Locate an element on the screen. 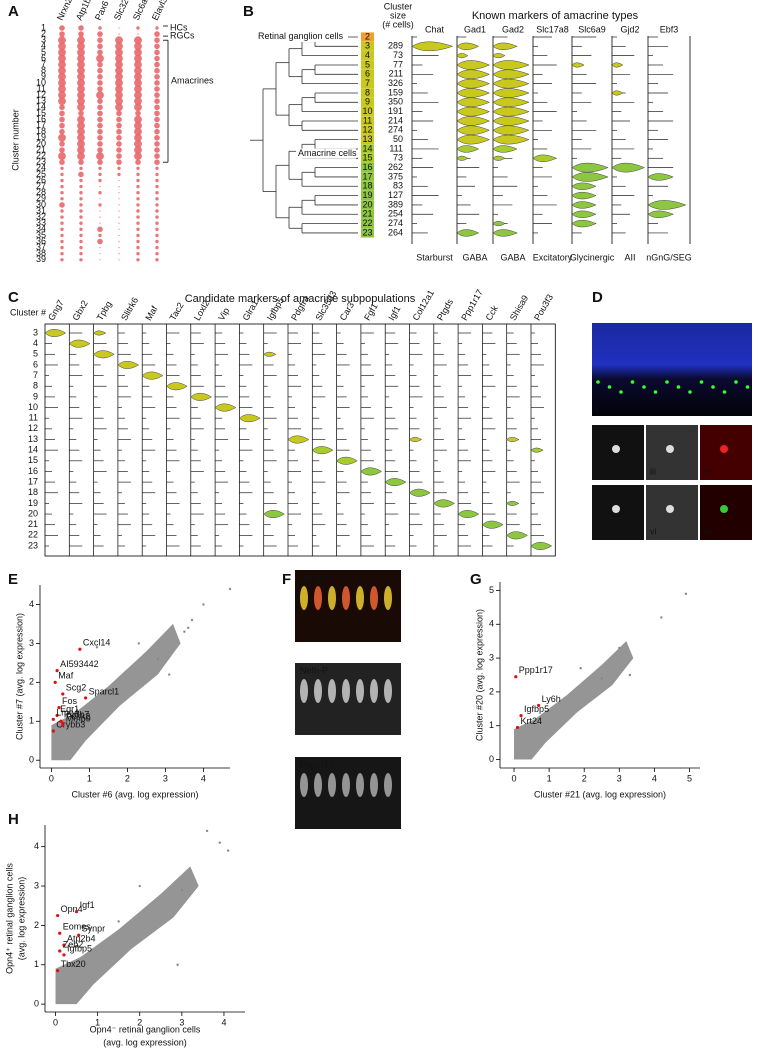  cluster-label: 2 is located at coordinates (43, 33).